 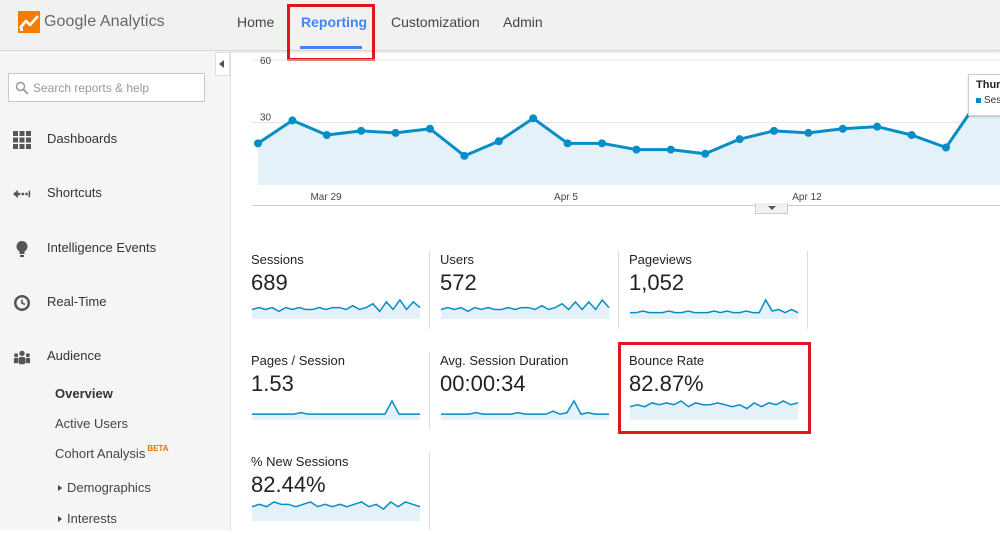 I want to click on metric-label: Pages / Session, so click(x=298, y=360).